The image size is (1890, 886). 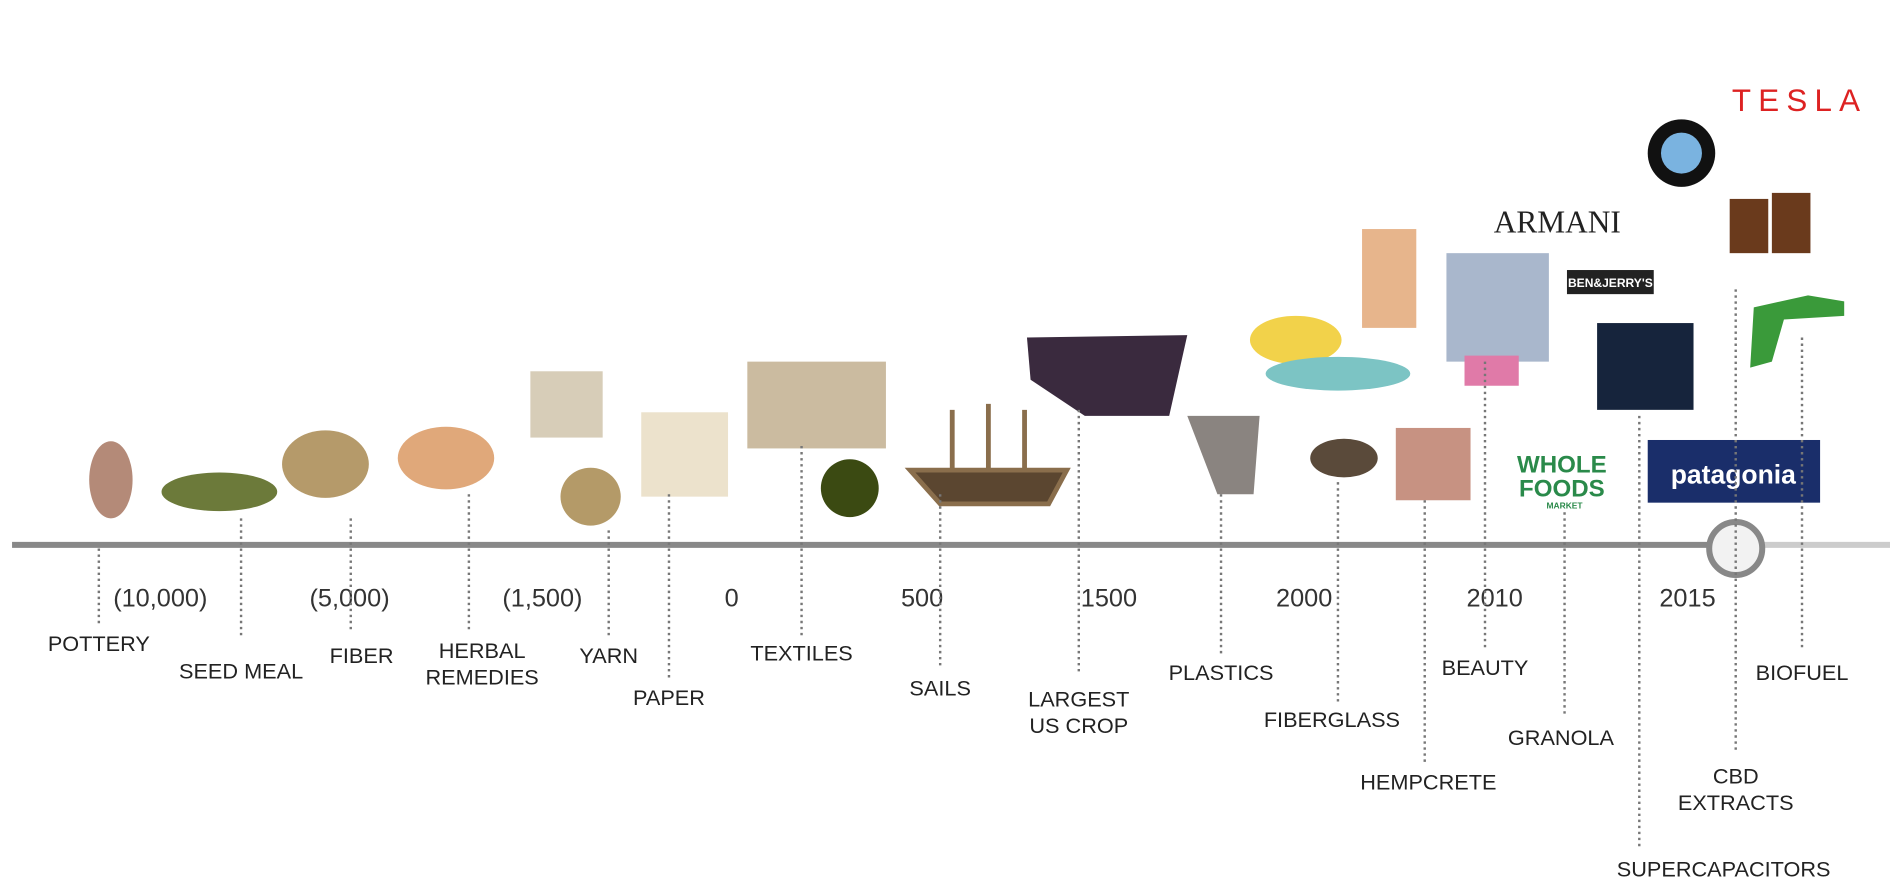 I want to click on item-label-line: HERBAL, so click(x=482, y=650).